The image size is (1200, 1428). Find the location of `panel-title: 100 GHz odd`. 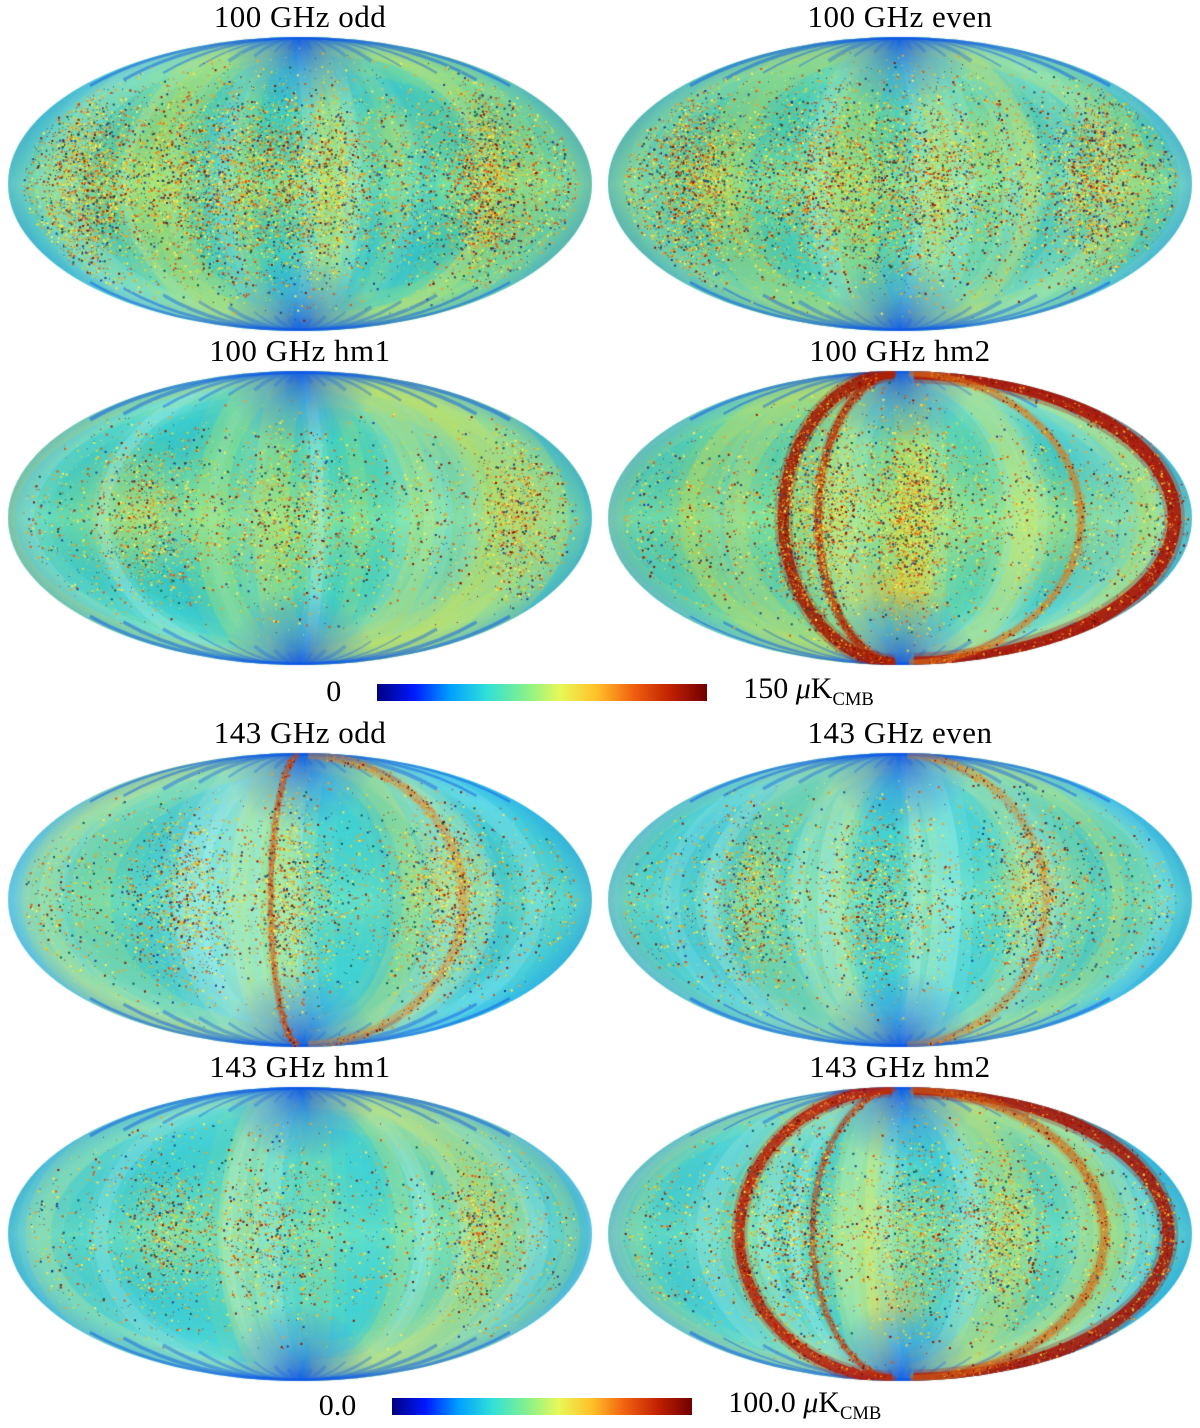

panel-title: 100 GHz odd is located at coordinates (300, 17).